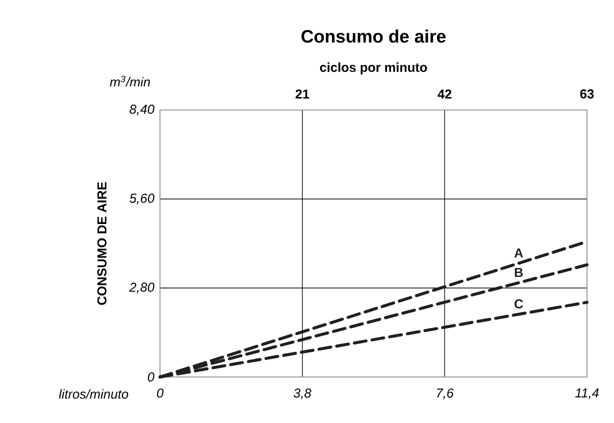 The height and width of the screenshot is (423, 614). What do you see at coordinates (142, 110) in the screenshot?
I see `y-tick-label: 8,40` at bounding box center [142, 110].